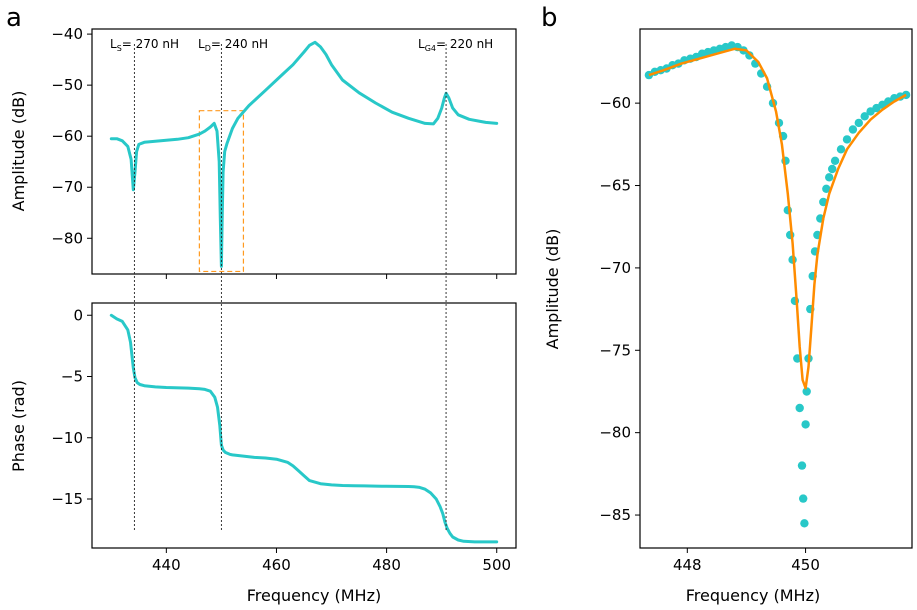  What do you see at coordinates (67, 85) in the screenshot?
I see `amplitude-ytick-label-3: −50` at bounding box center [67, 85].